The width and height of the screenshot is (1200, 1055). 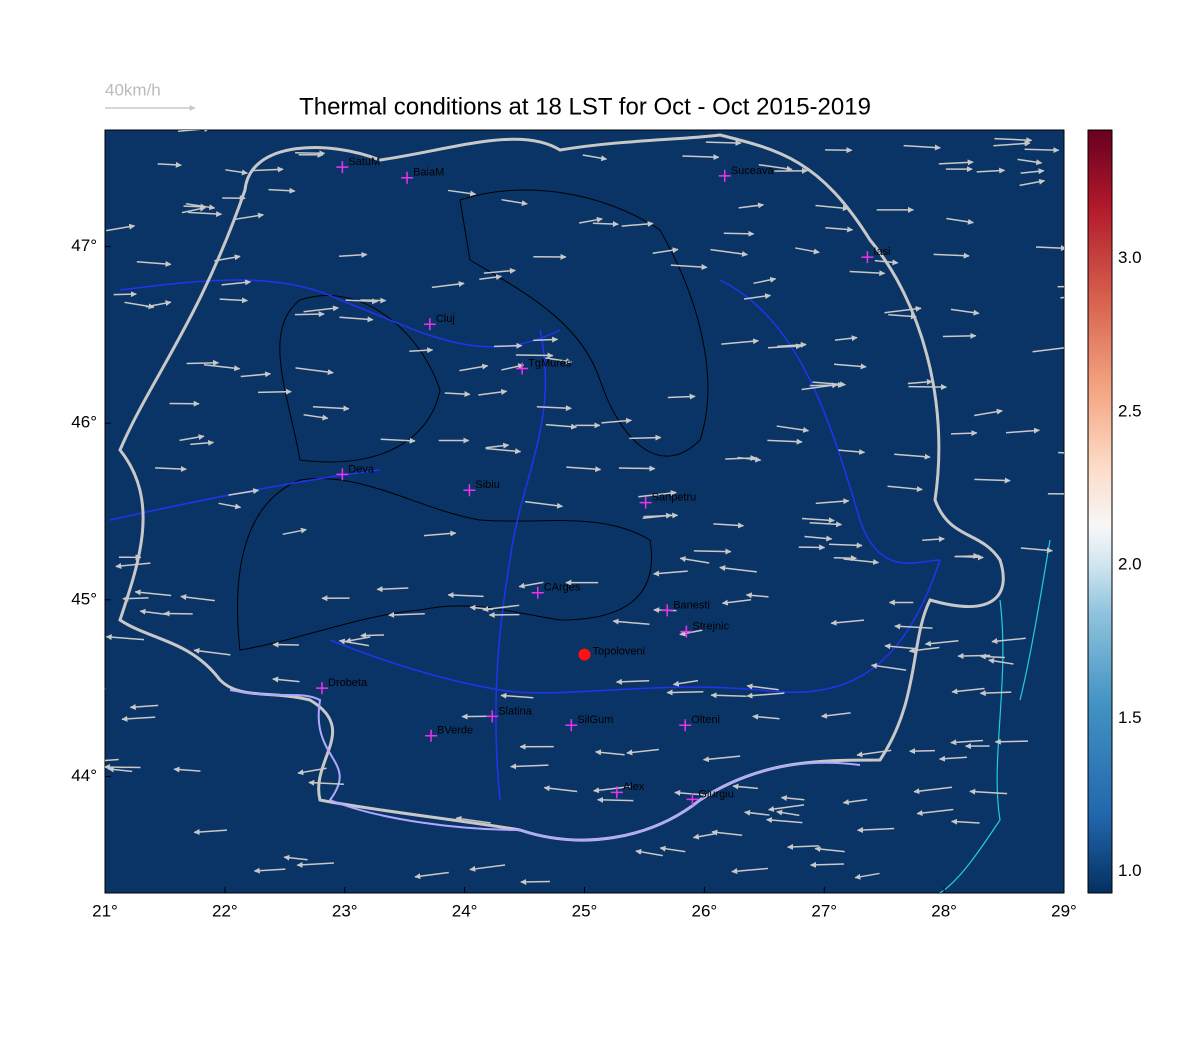 I want to click on city-label: Strejnic, so click(x=710, y=627).